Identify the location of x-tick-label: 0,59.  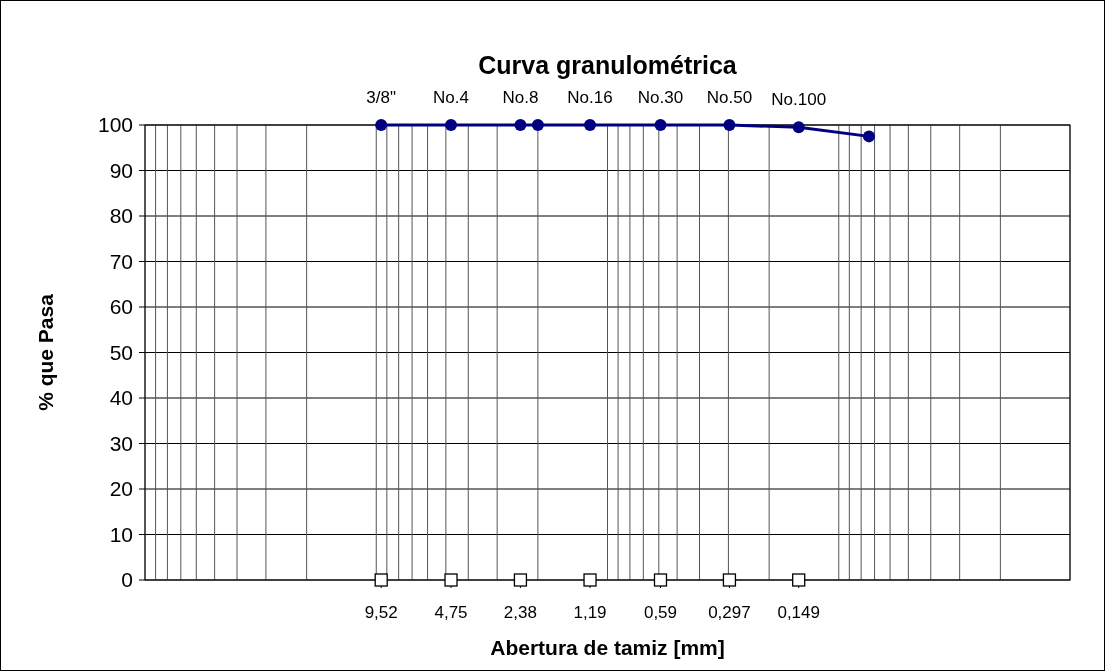
(660, 612).